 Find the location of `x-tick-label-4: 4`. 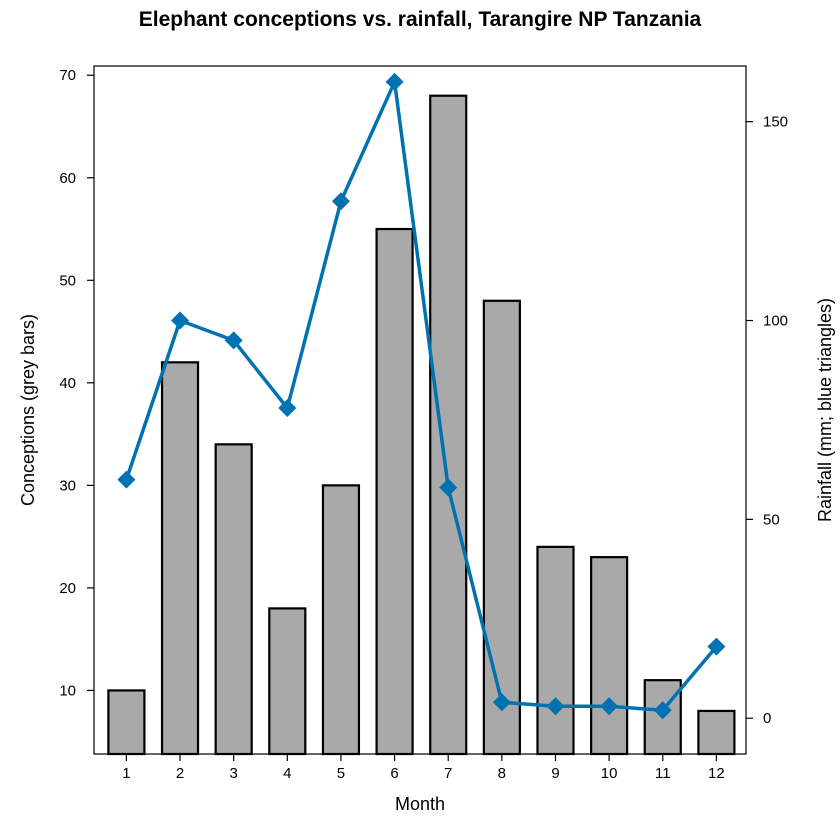

x-tick-label-4: 4 is located at coordinates (287, 773).